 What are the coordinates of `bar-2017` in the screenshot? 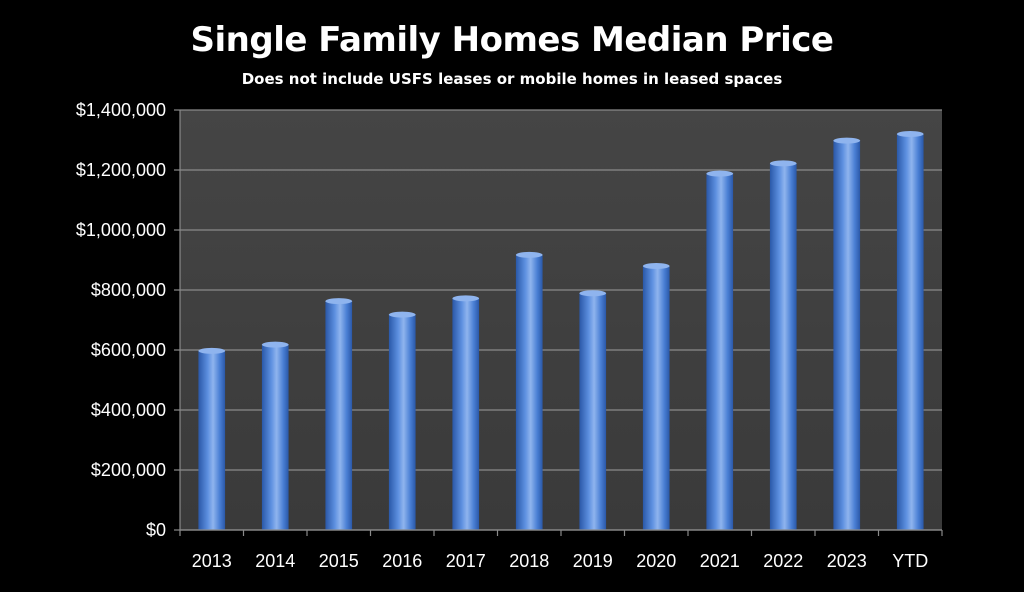 It's located at (466, 412).